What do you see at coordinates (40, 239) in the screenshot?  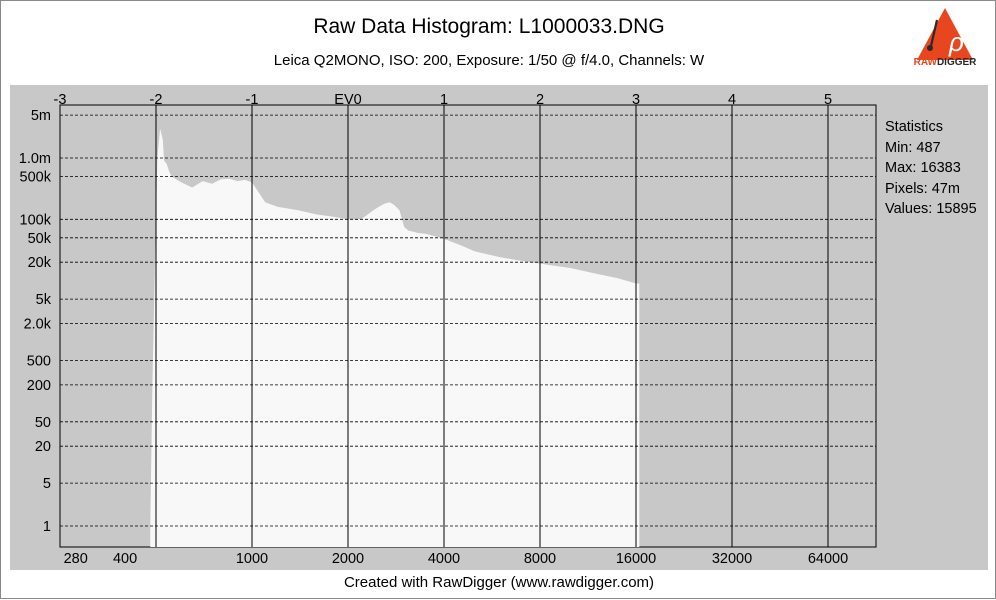 I see `y-tick-label: 50k` at bounding box center [40, 239].